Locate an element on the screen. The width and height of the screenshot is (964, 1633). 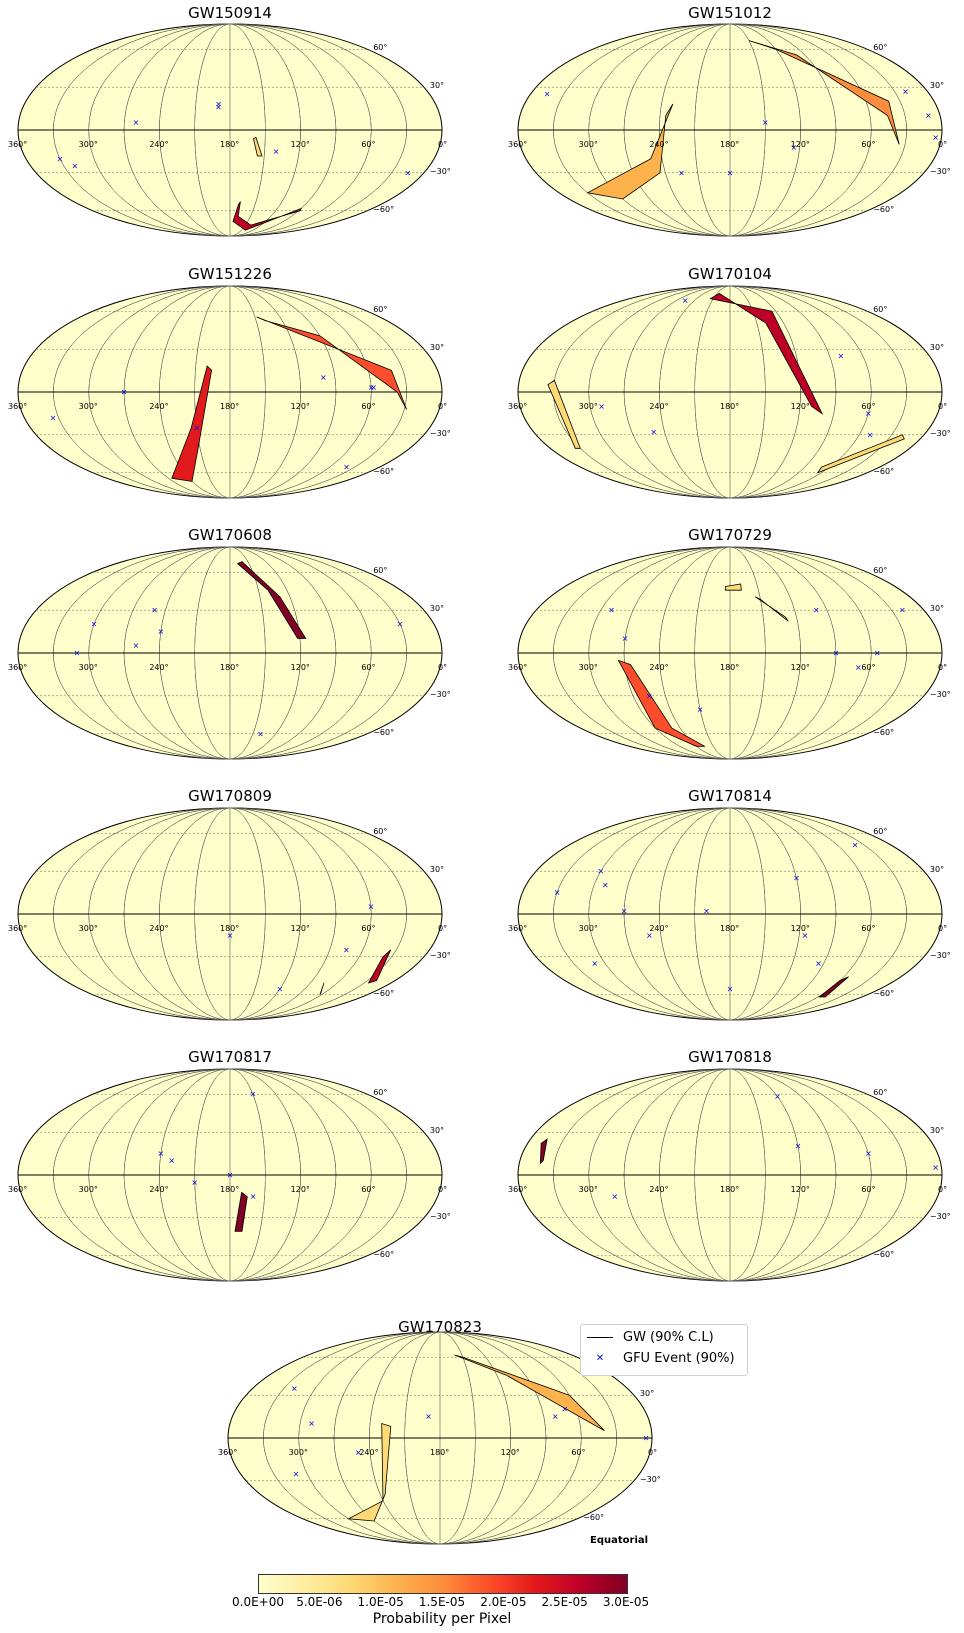
skymap-gw170818 is located at coordinates (730, 1175).